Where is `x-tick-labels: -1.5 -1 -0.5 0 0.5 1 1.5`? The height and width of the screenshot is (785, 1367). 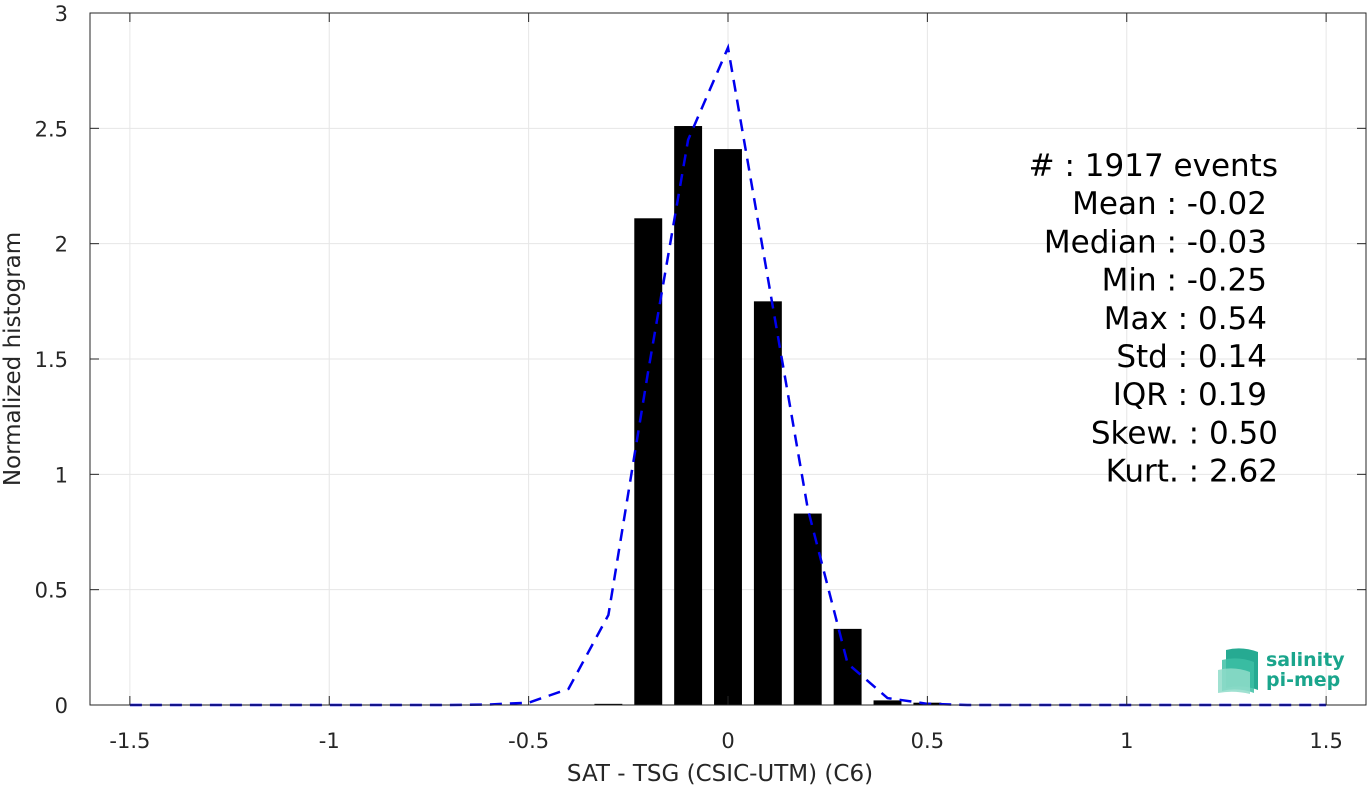 x-tick-labels: -1.5 -1 -0.5 0 0.5 1 1.5 is located at coordinates (725, 741).